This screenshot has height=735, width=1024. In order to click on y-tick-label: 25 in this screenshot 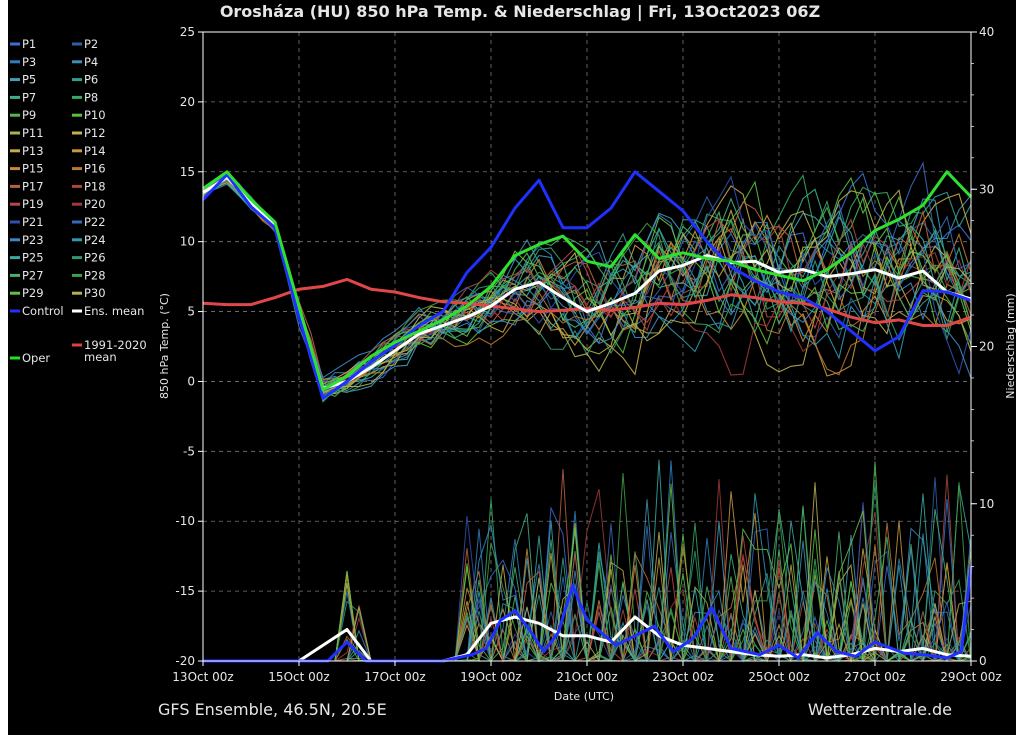, I will do `click(187, 32)`.